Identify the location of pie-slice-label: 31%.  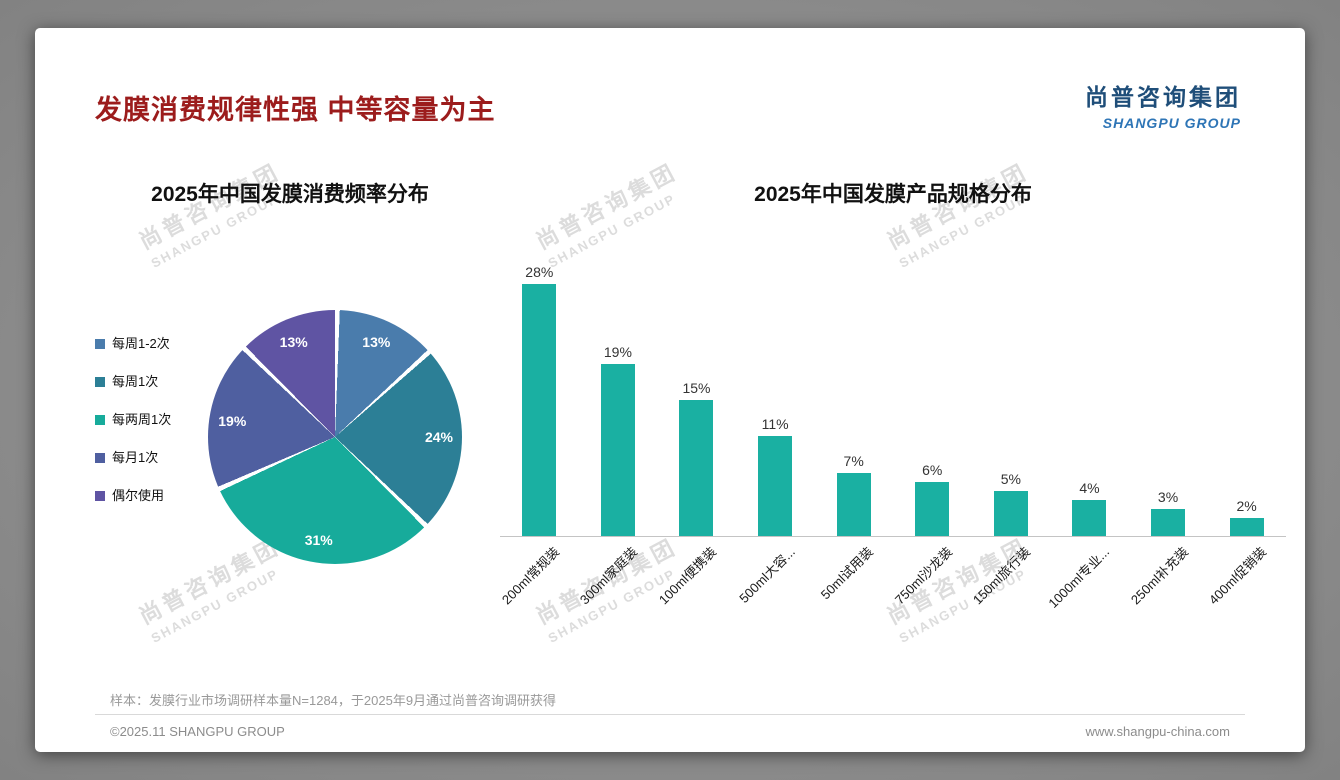
(318, 539).